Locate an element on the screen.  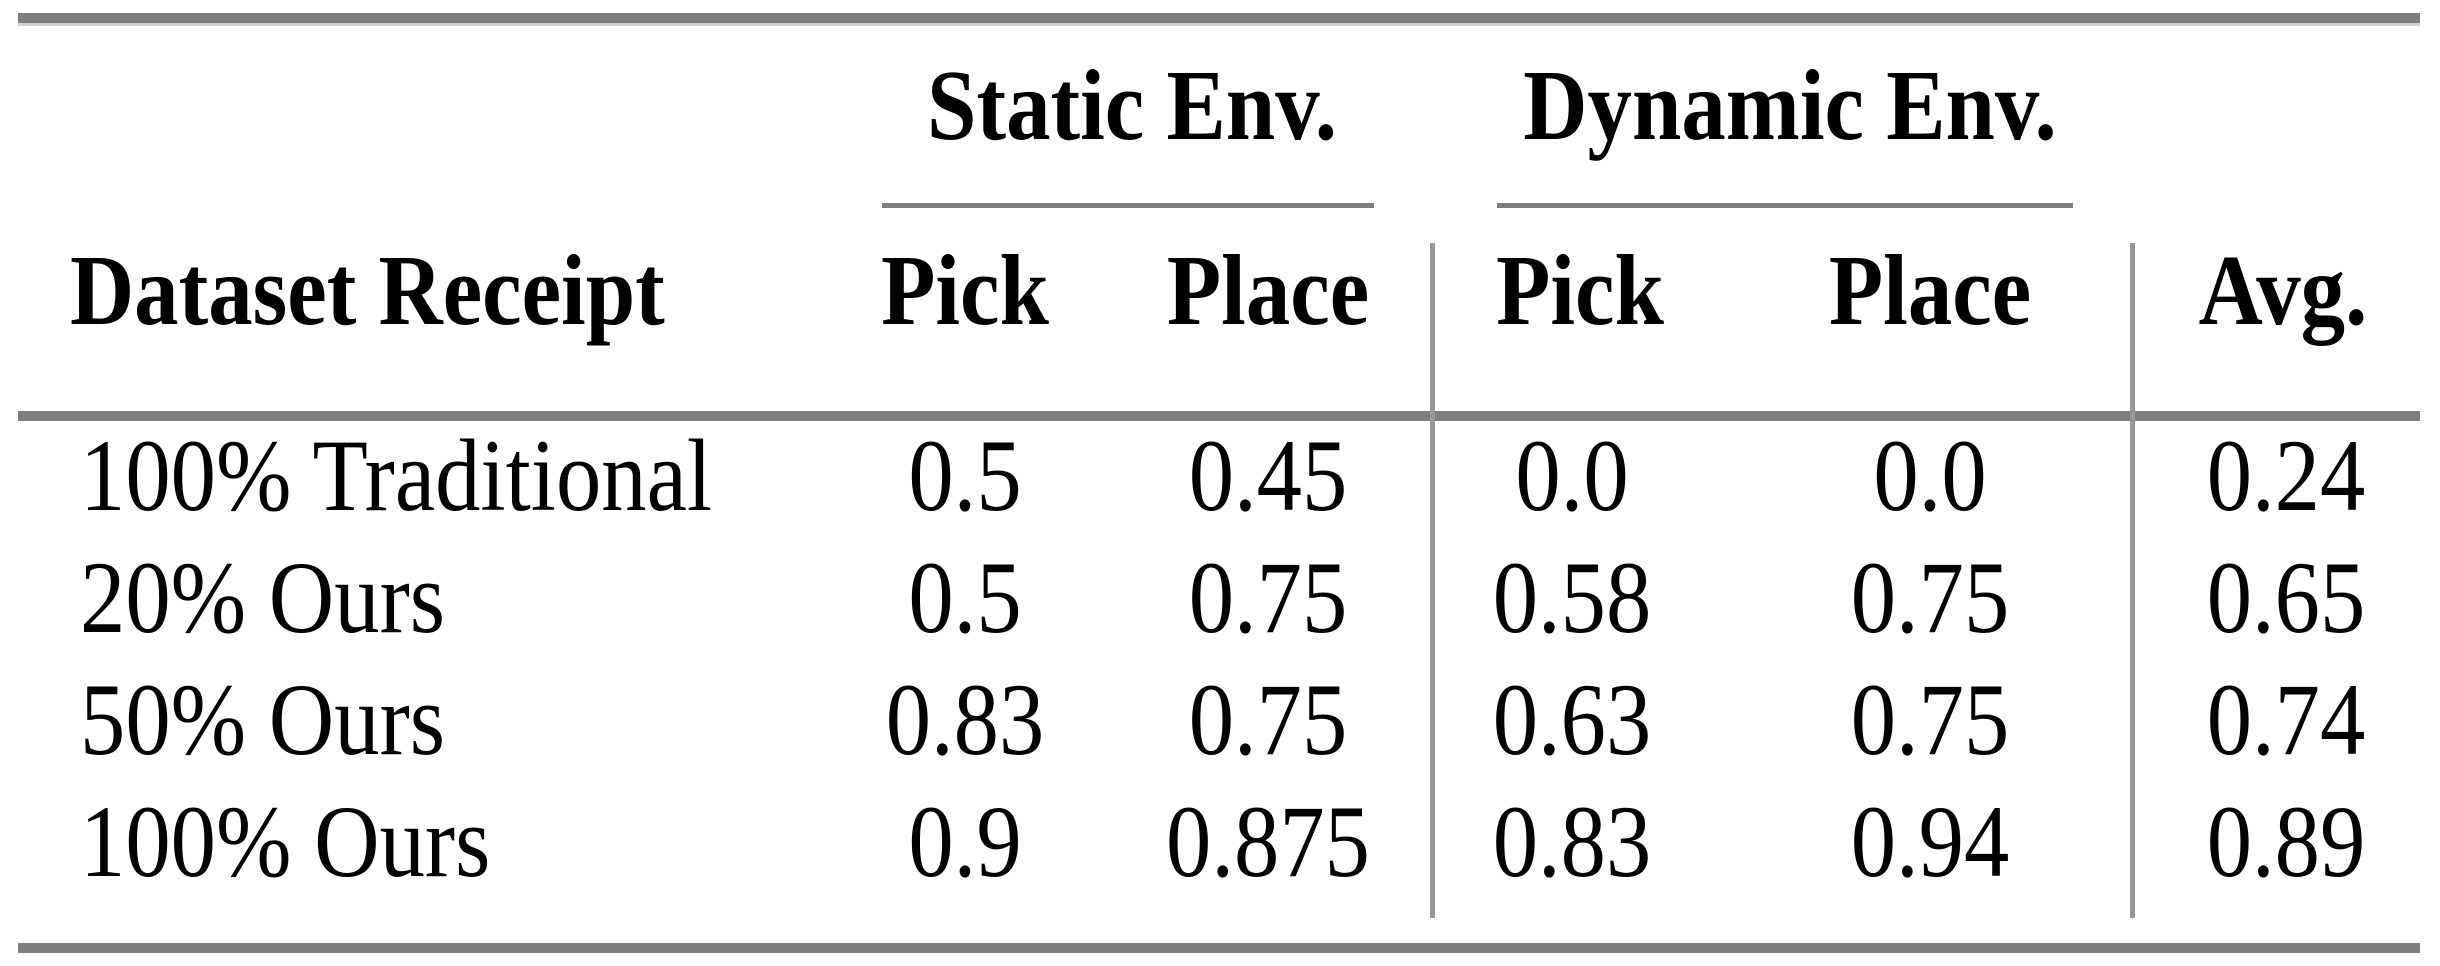
row-label: 100% Ours is located at coordinates (285, 842).